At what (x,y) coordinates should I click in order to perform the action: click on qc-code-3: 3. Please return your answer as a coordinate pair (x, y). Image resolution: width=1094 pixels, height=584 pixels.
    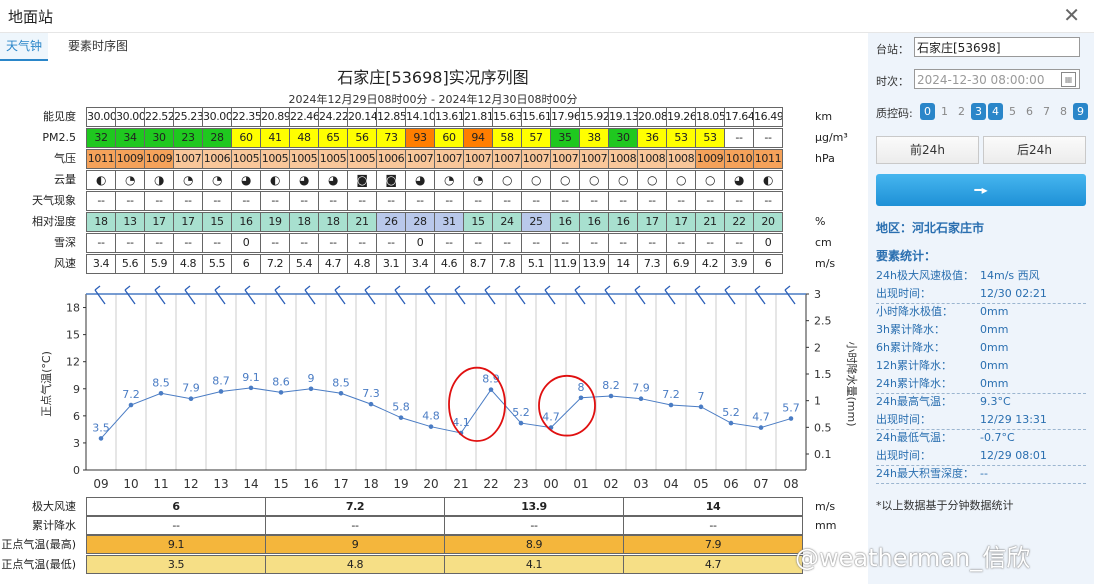
    Looking at the image, I should click on (978, 111).